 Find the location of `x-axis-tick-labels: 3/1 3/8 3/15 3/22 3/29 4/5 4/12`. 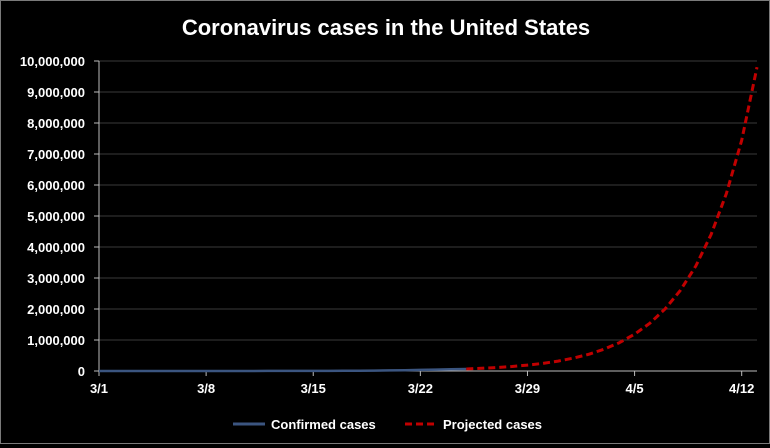

x-axis-tick-labels: 3/1 3/8 3/15 3/22 3/29 4/5 4/12 is located at coordinates (422, 388).